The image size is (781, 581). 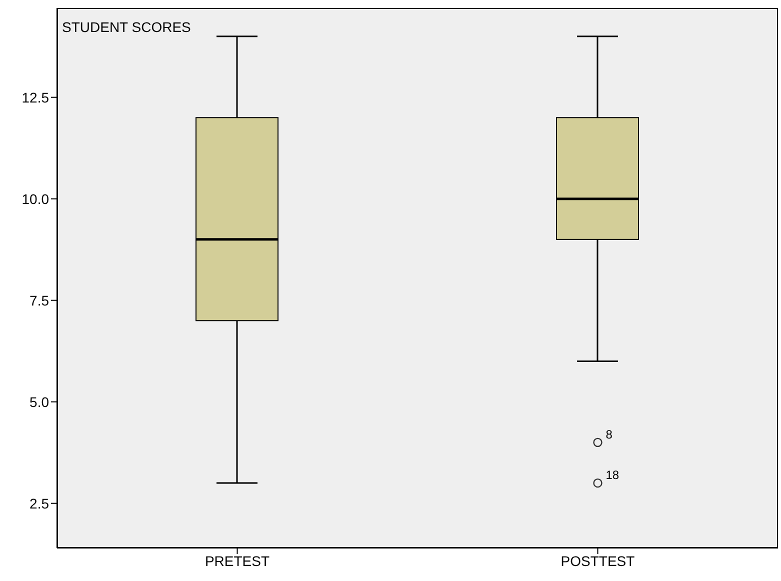 I want to click on y-tick-label: 10.0, so click(x=36, y=198).